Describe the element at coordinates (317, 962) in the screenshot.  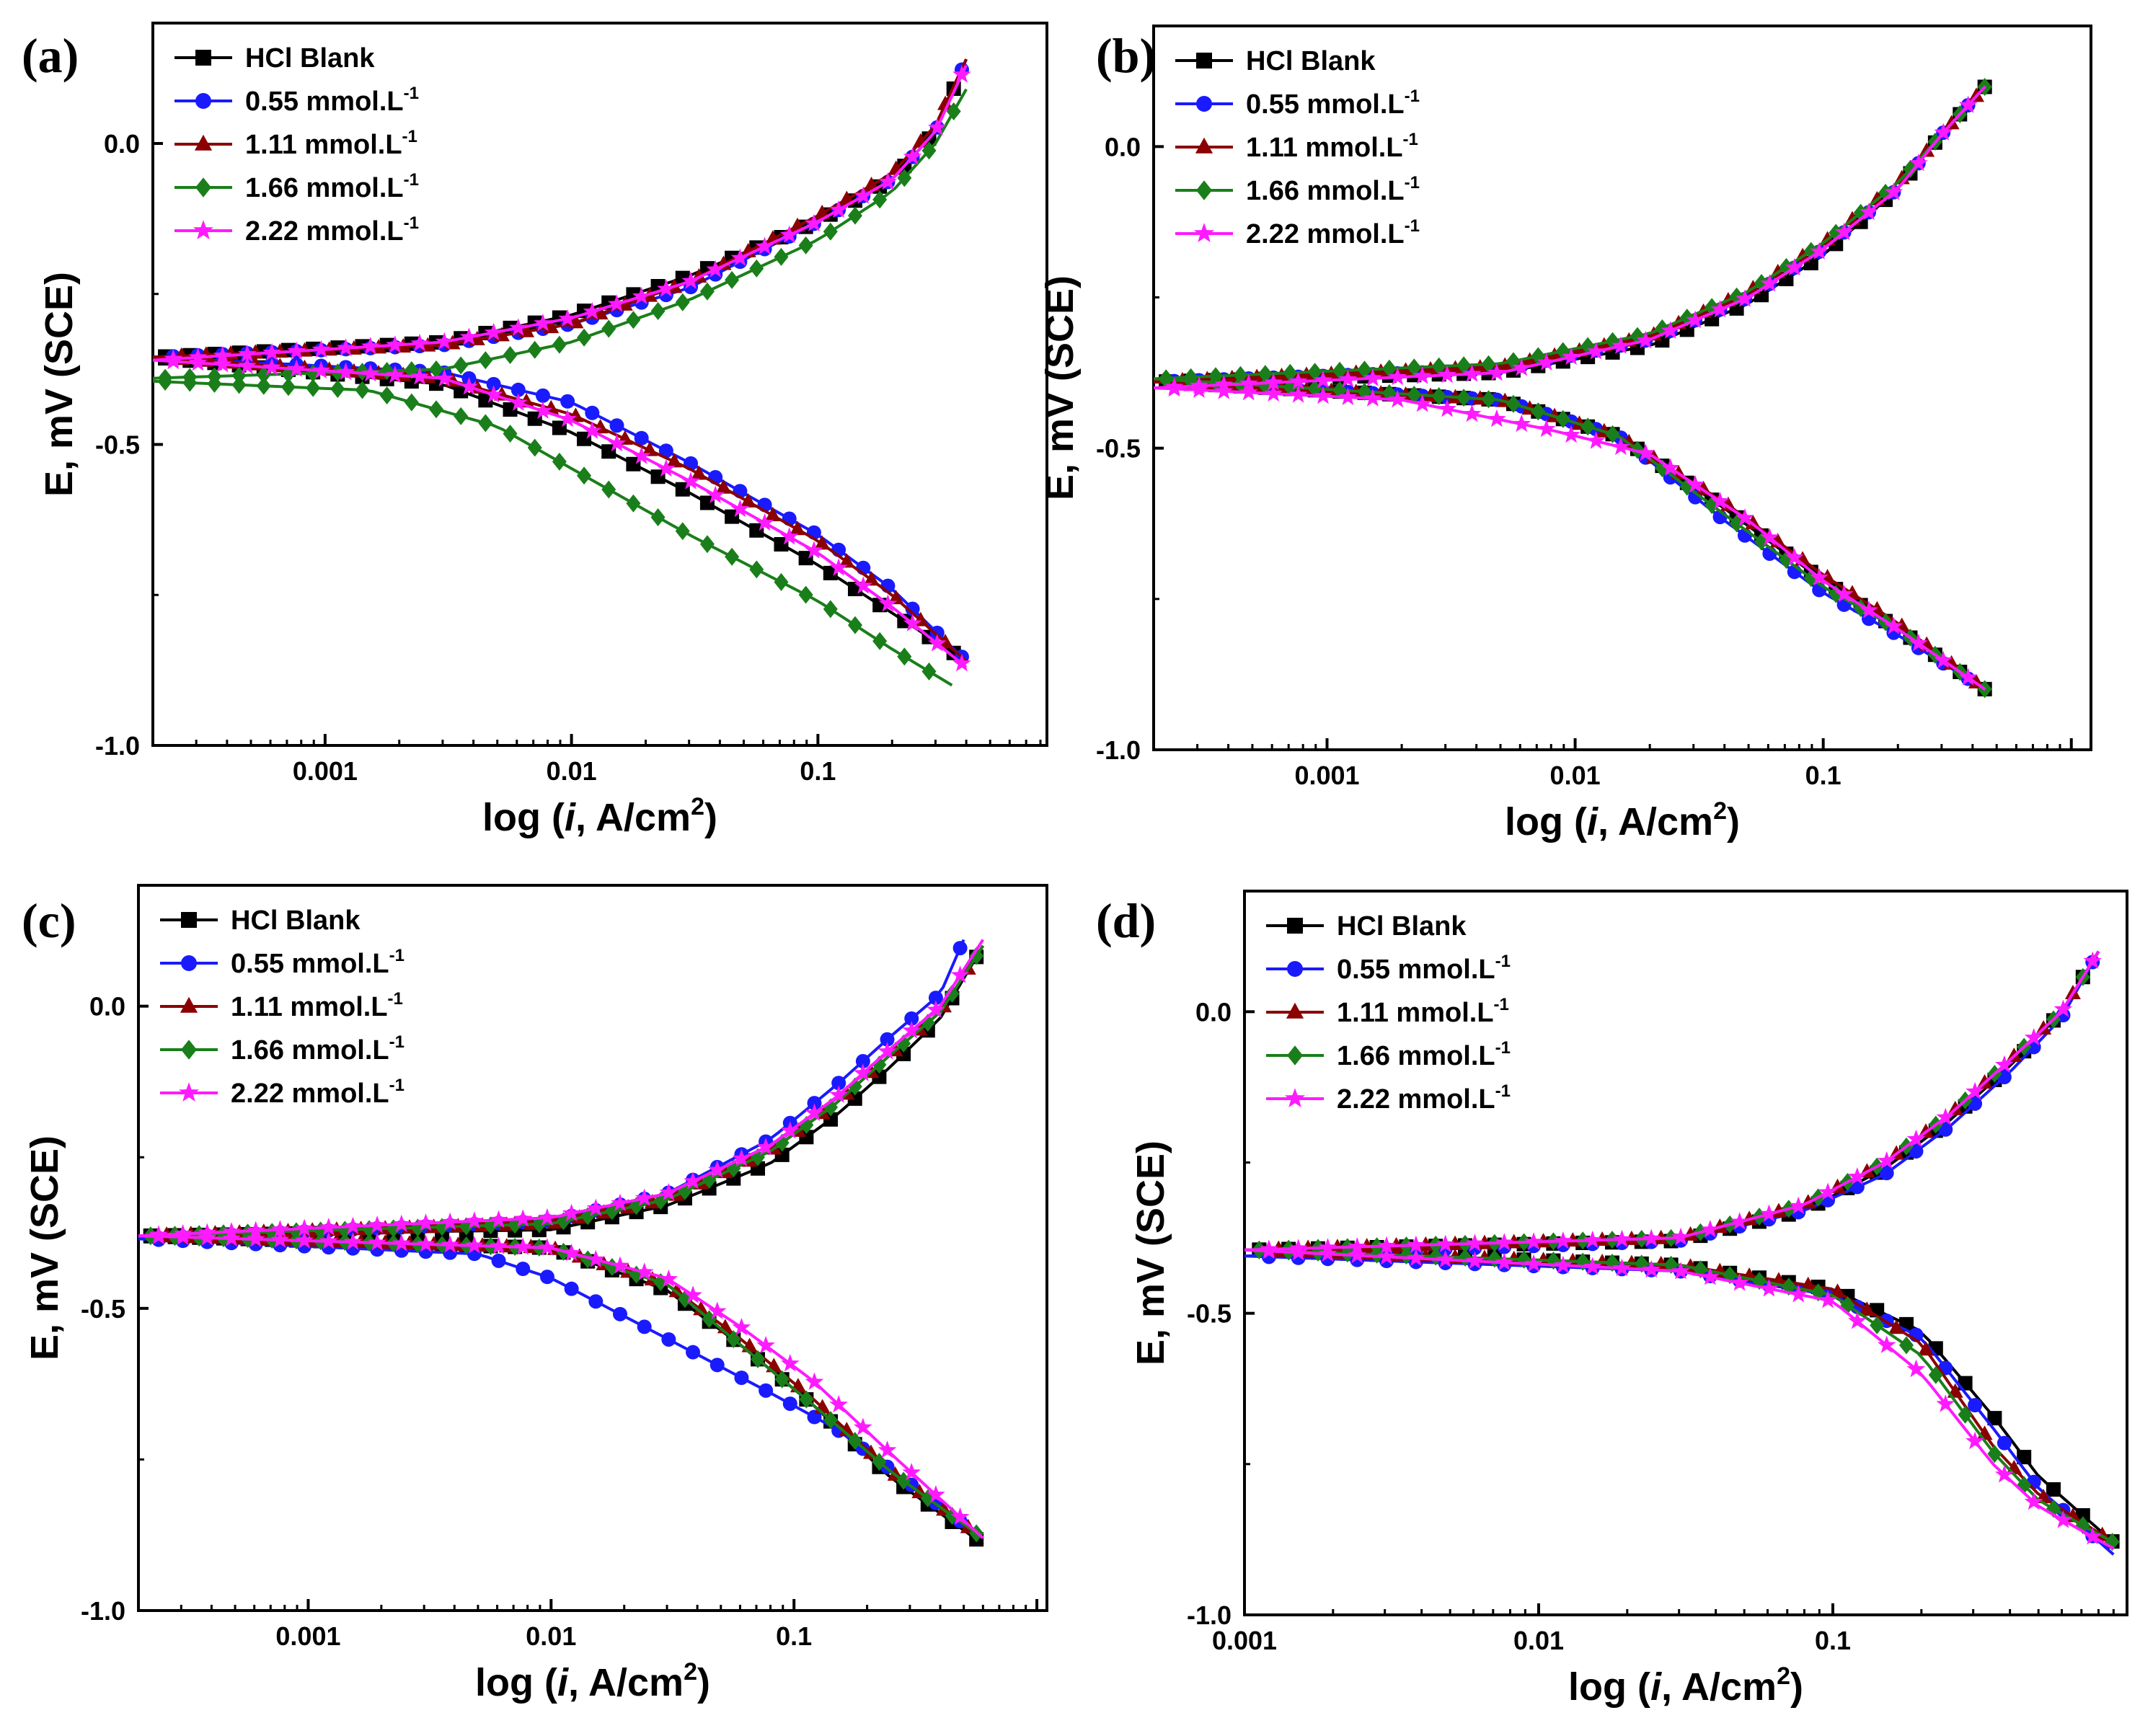
I see `legend-entry: 0.55 mmol.L-1` at that location.